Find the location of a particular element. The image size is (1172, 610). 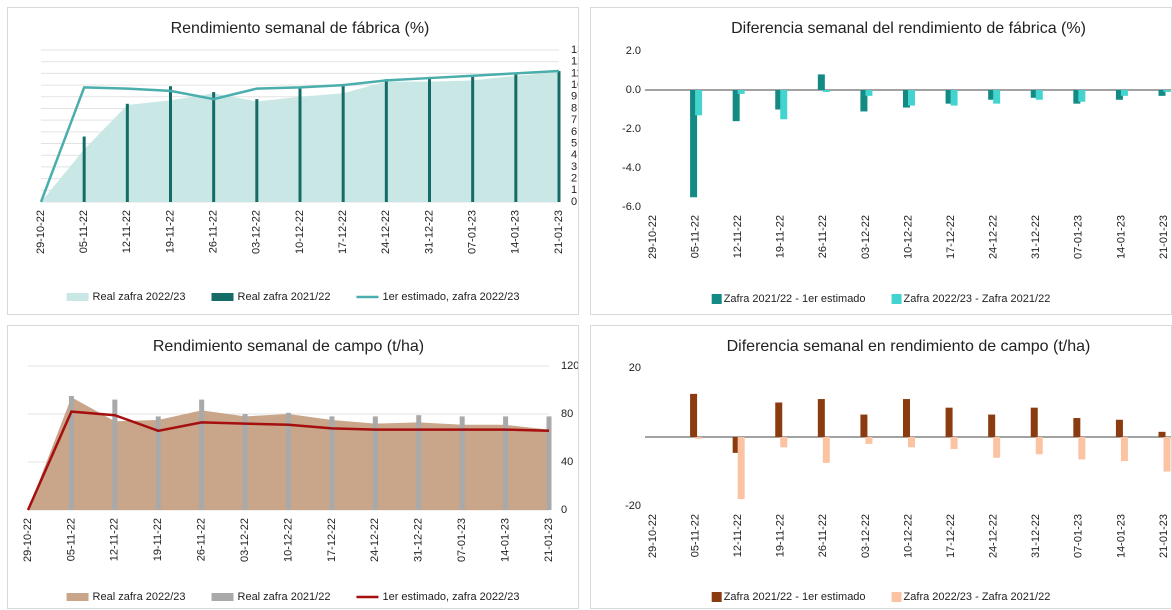

legend-label: Zafra 2021/22 - 1er estimado is located at coordinates (795, 597).